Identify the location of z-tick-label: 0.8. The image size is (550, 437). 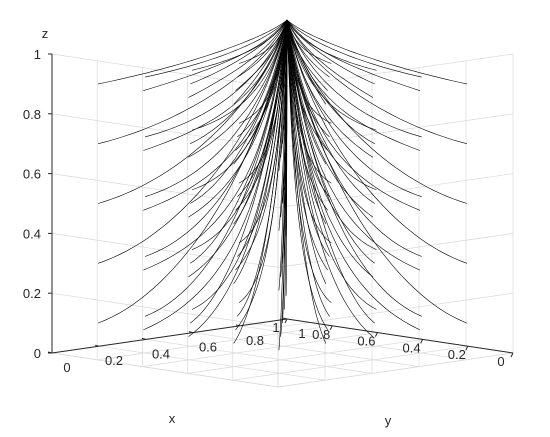
(32, 114).